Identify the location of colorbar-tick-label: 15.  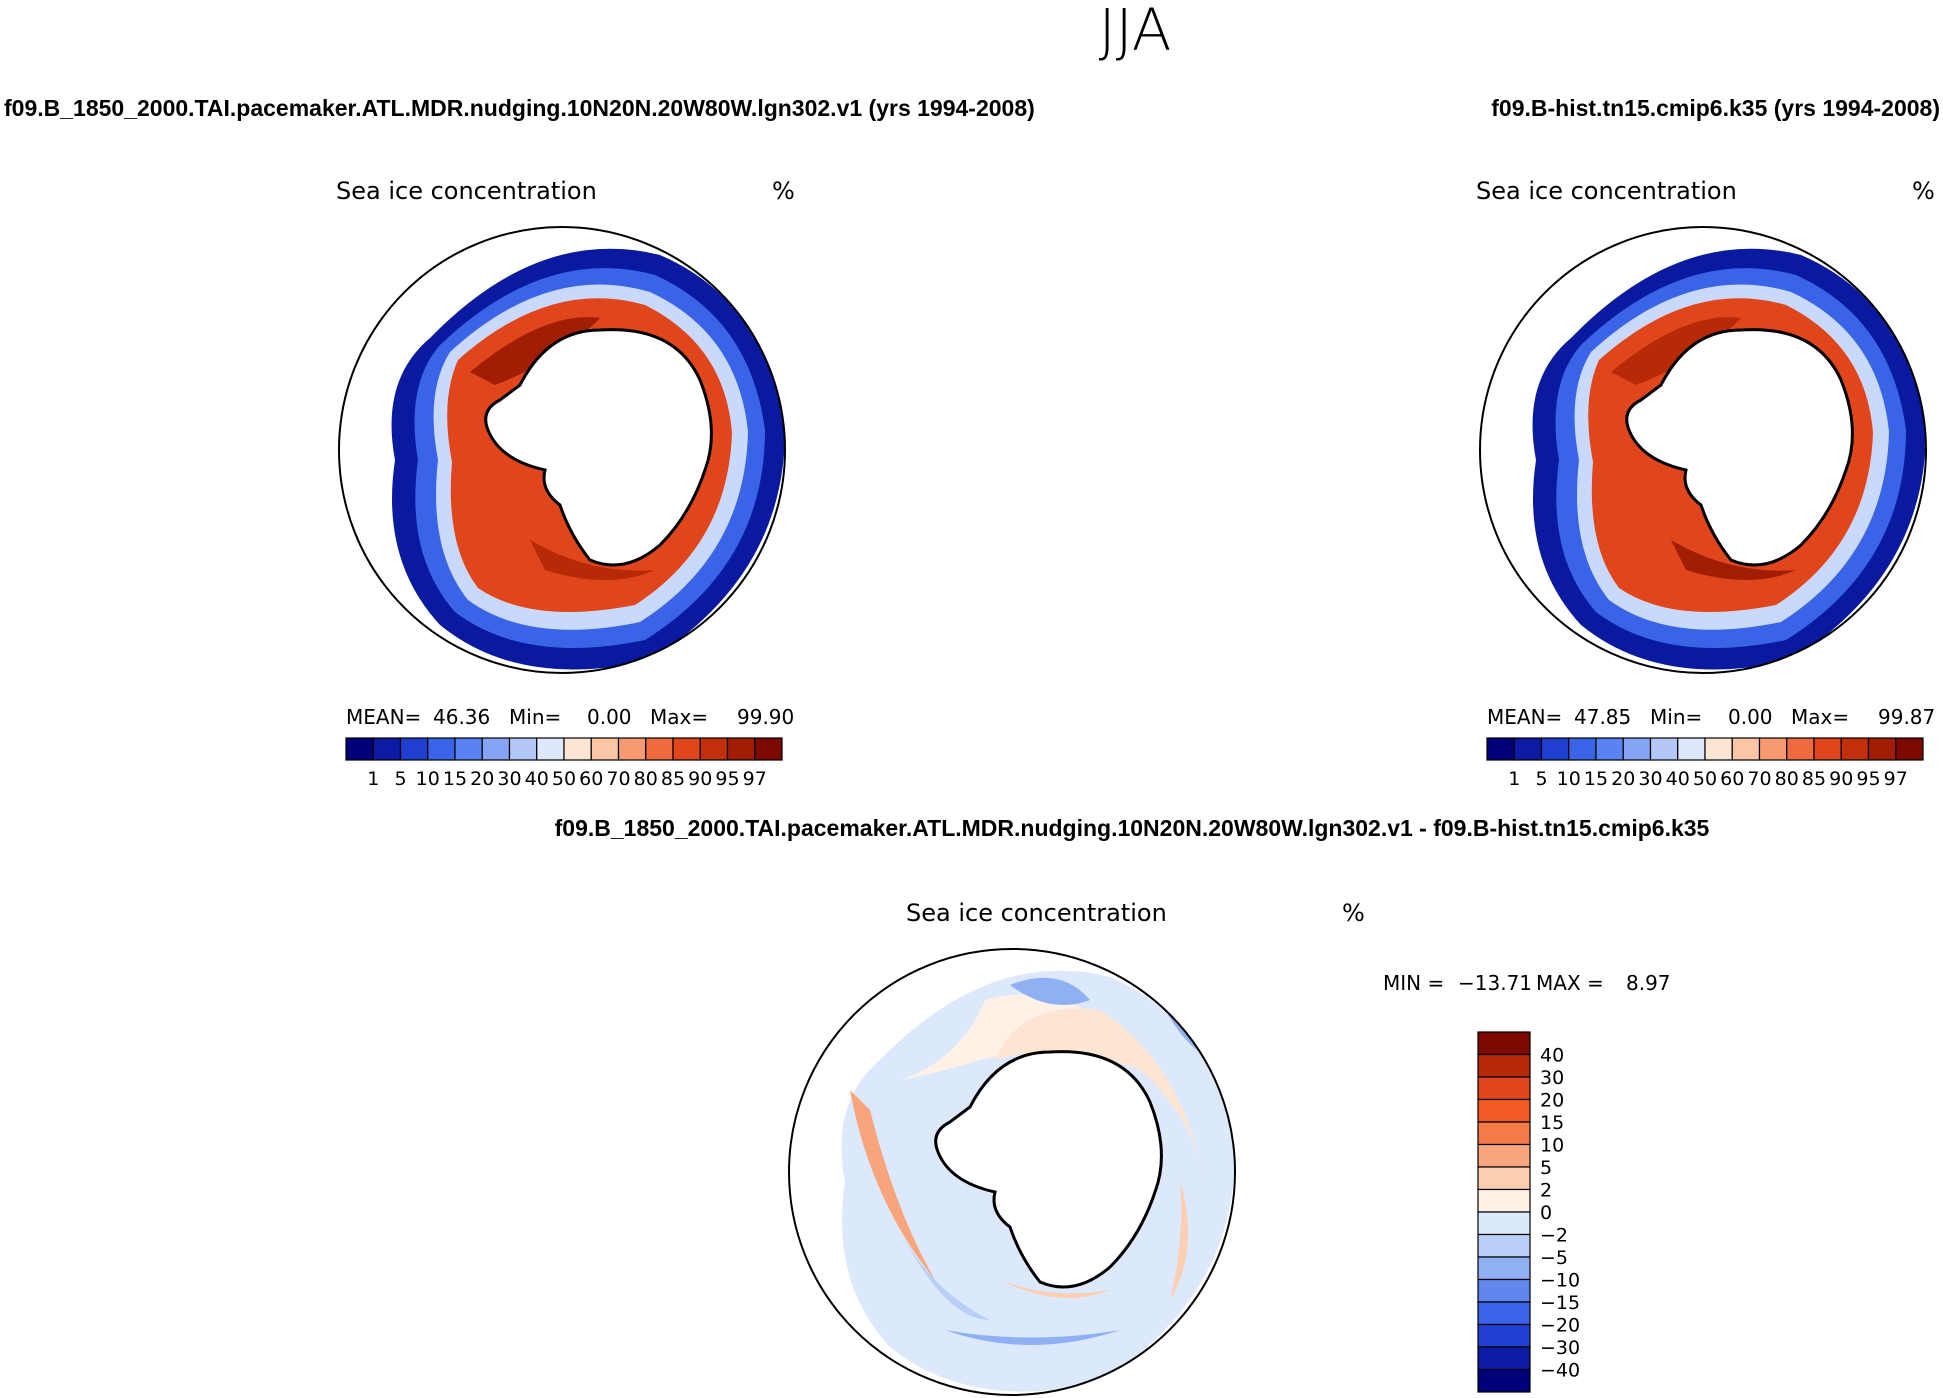
(455, 779).